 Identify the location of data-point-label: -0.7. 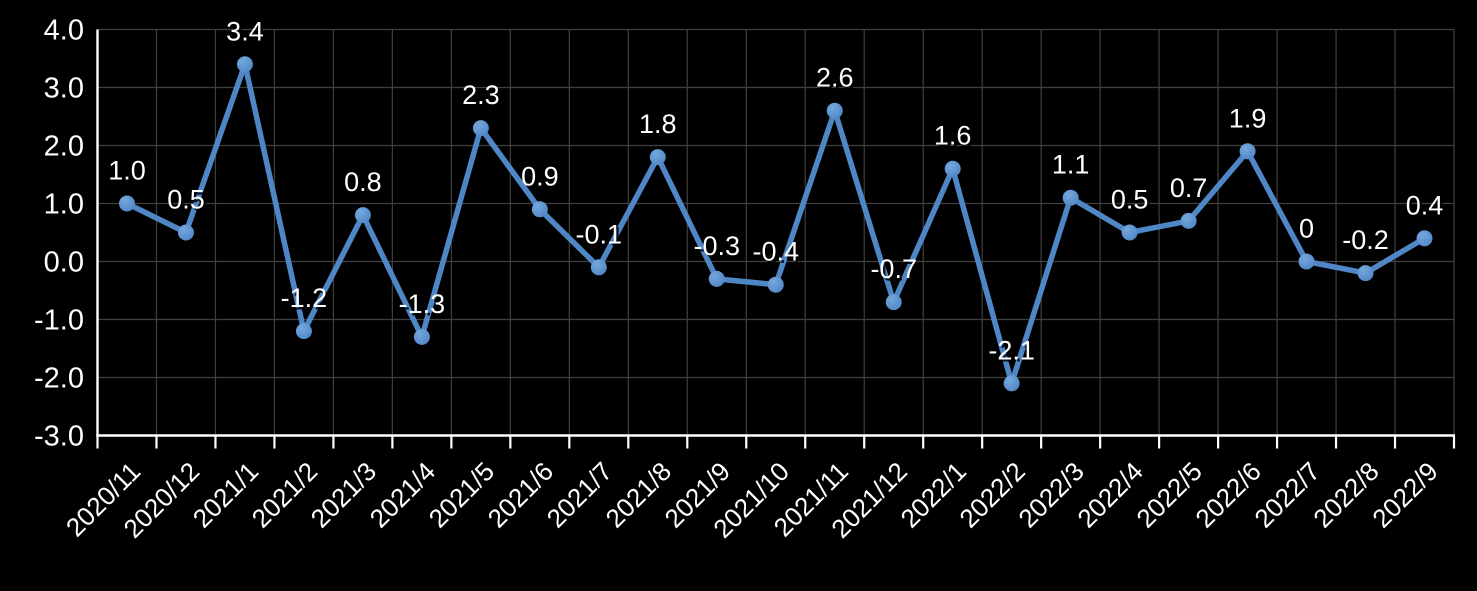
(893, 269).